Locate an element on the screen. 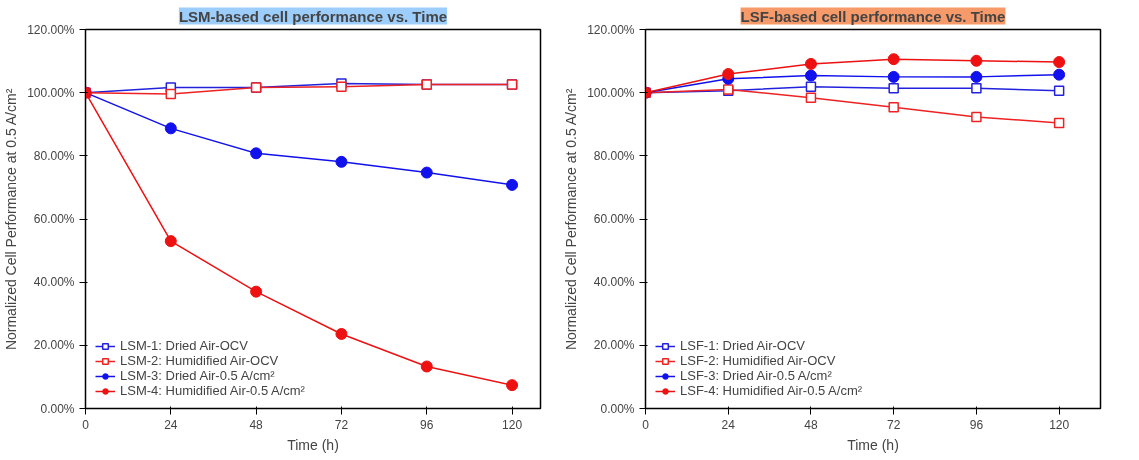  legend-label: LSF-1: Dried Air-OCV is located at coordinates (742, 345).